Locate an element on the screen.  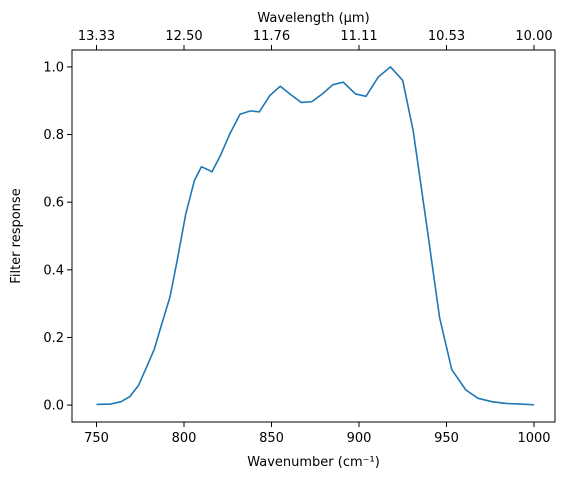
y-axis-label: Filter response is located at coordinates (16, 235).